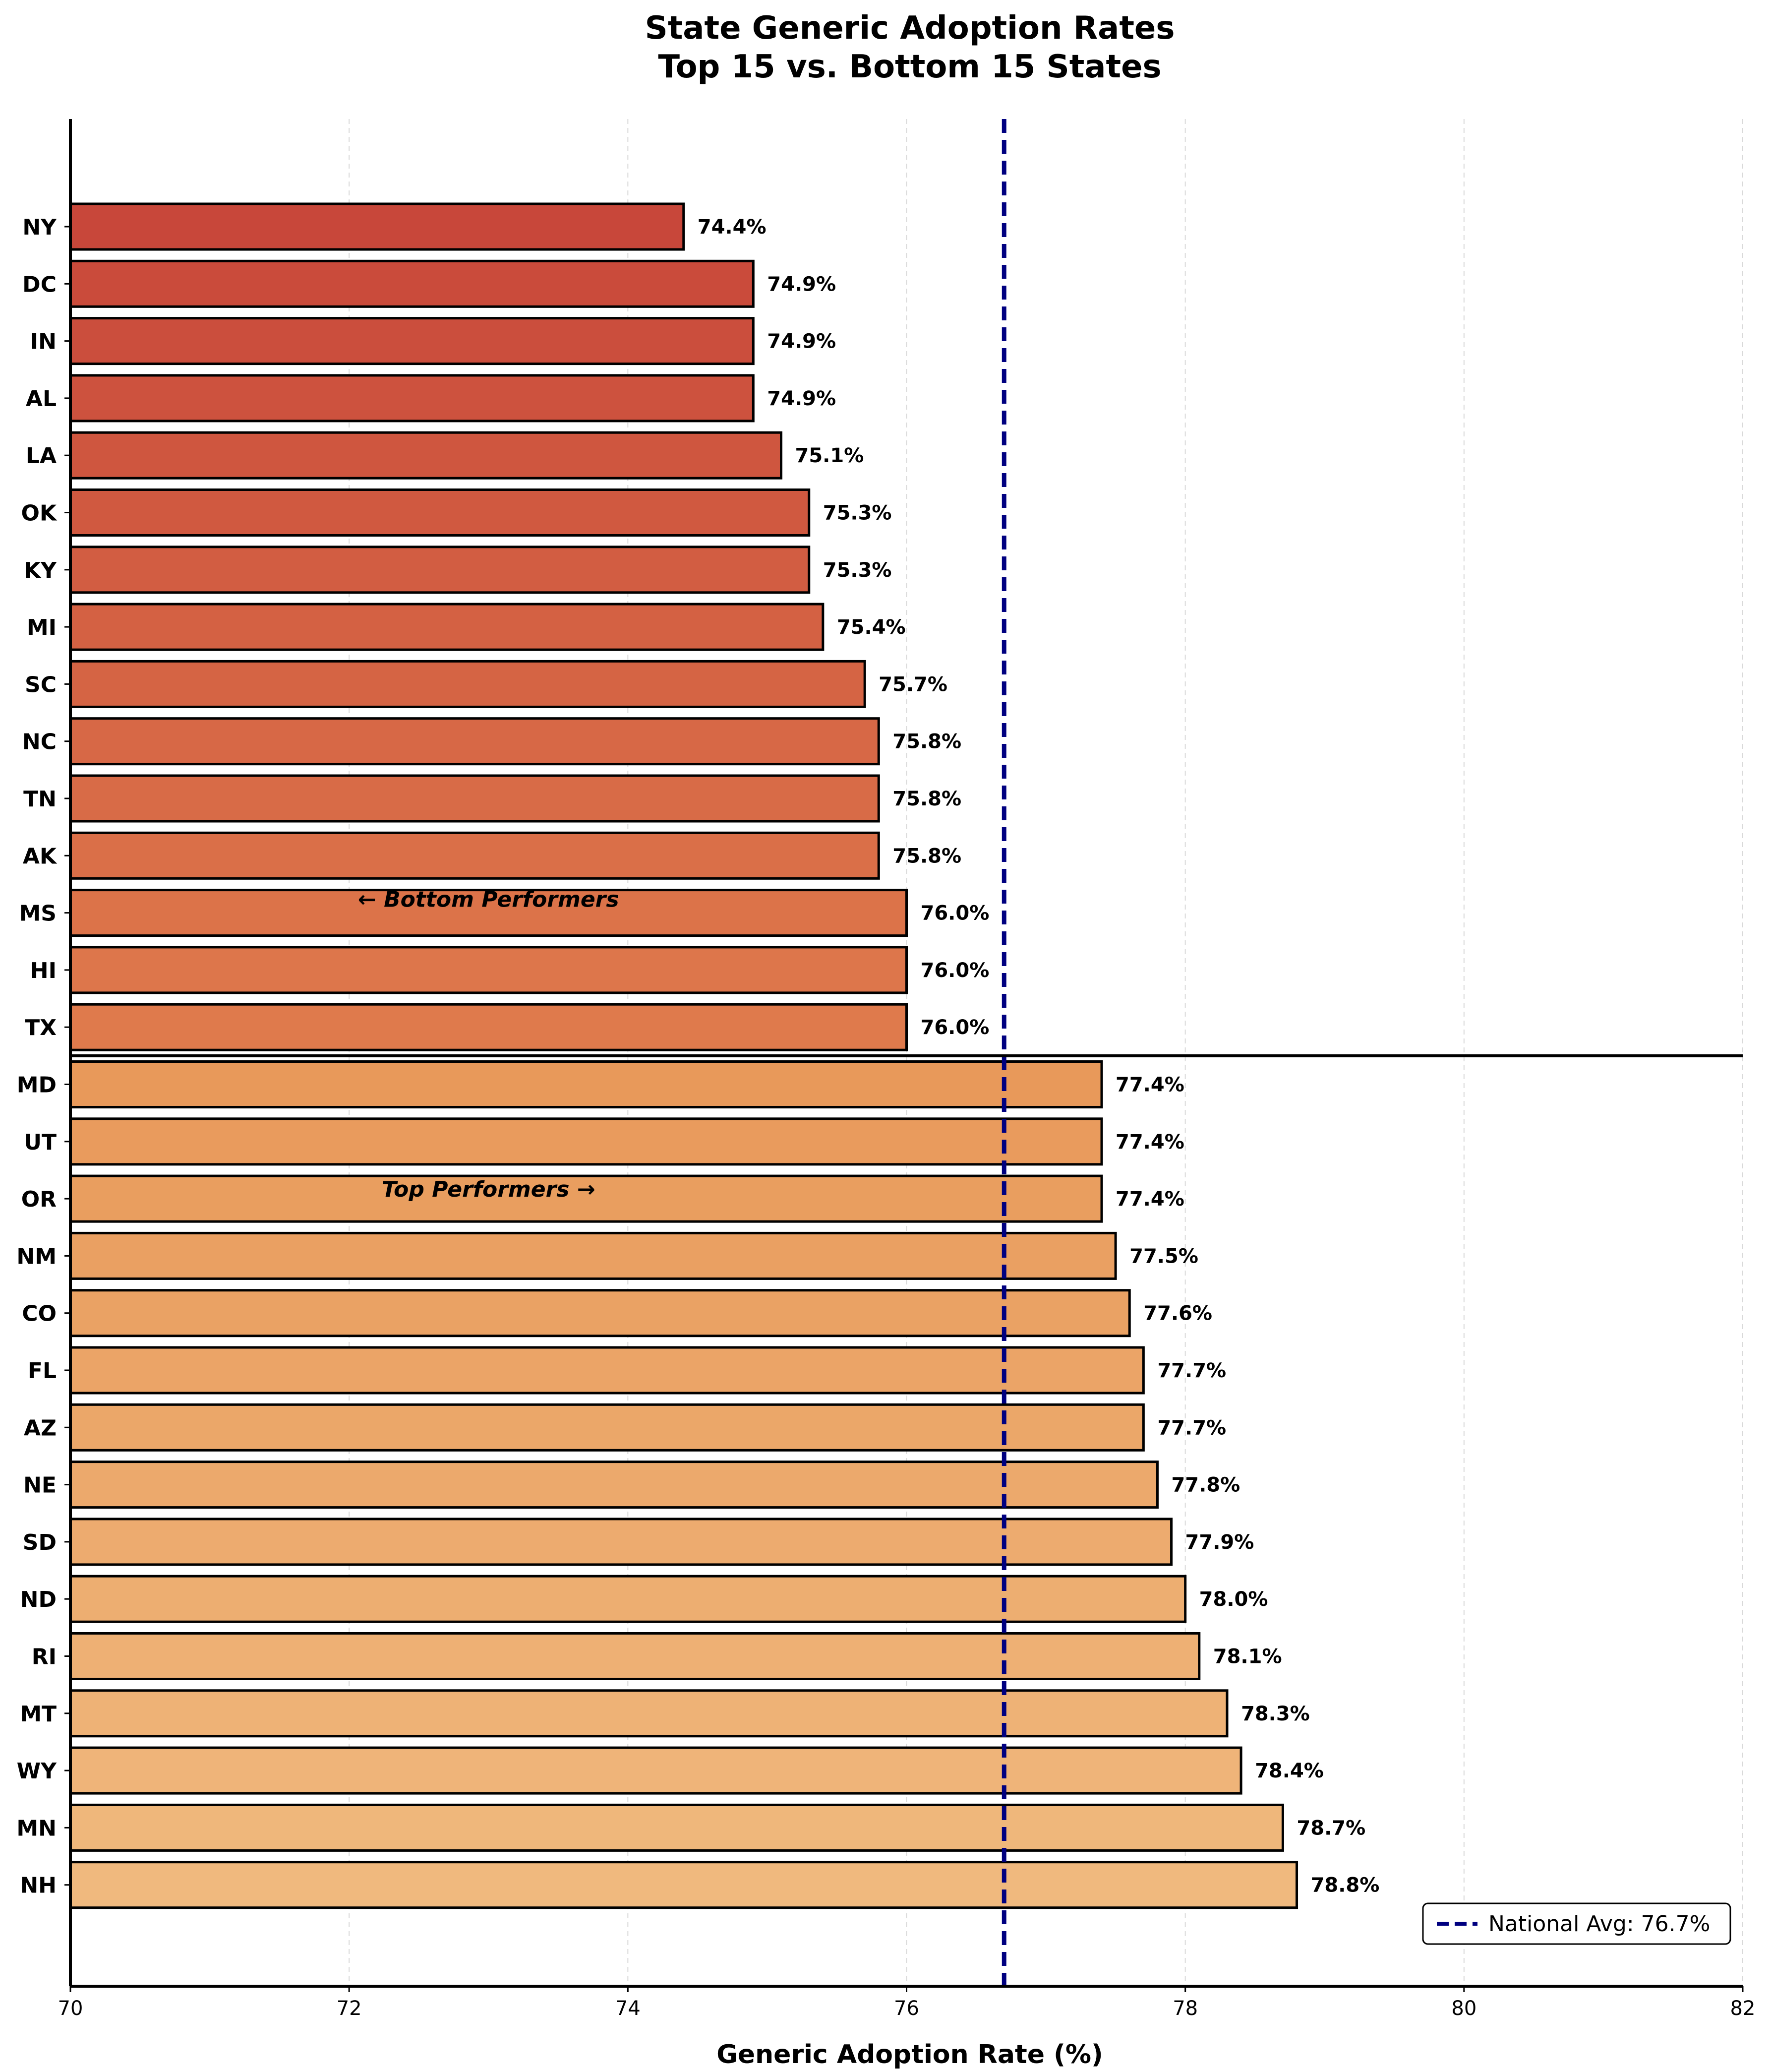  What do you see at coordinates (1331, 1828) in the screenshot?
I see `value-label-MN: 78.7%` at bounding box center [1331, 1828].